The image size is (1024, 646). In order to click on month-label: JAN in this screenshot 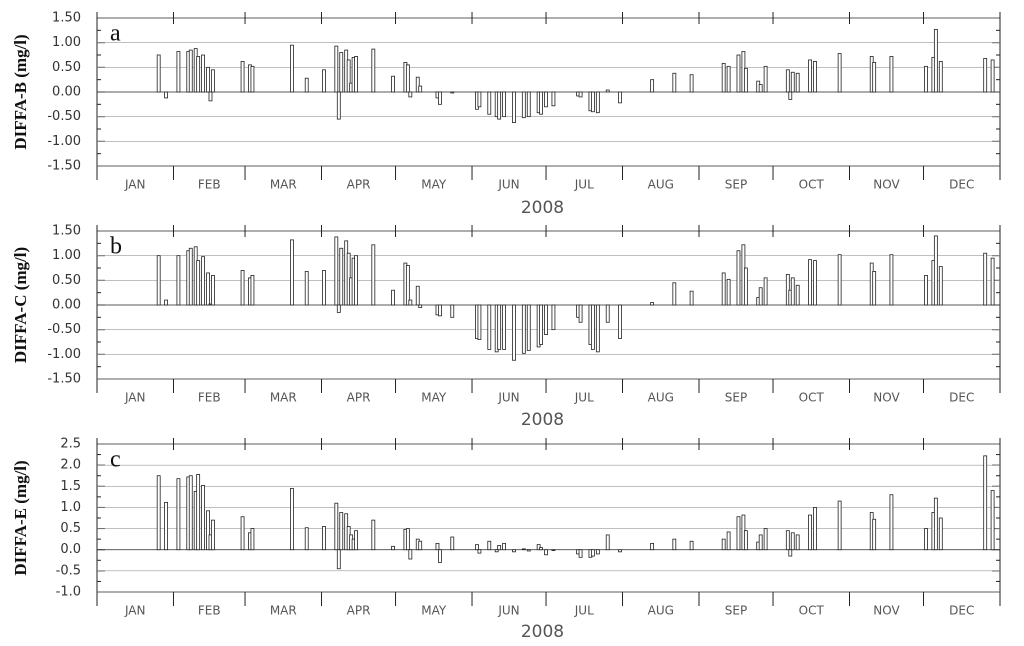, I will do `click(135, 398)`.